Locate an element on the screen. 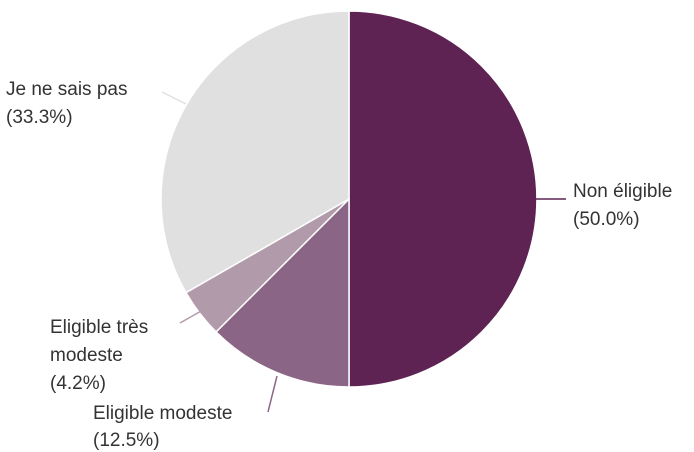  leader-line-je-ne-sais-pas is located at coordinates (174, 98).